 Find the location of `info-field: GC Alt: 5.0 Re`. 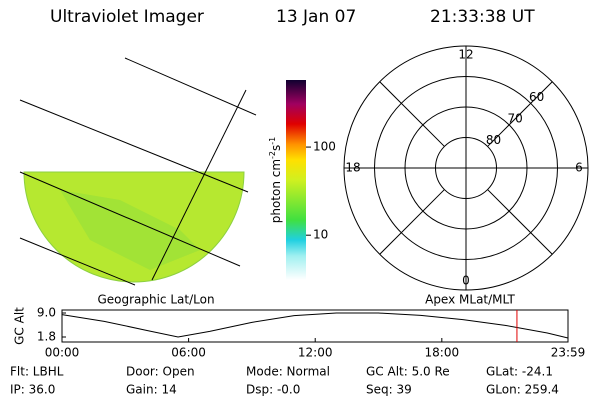

info-field: GC Alt: 5.0 Re is located at coordinates (408, 372).